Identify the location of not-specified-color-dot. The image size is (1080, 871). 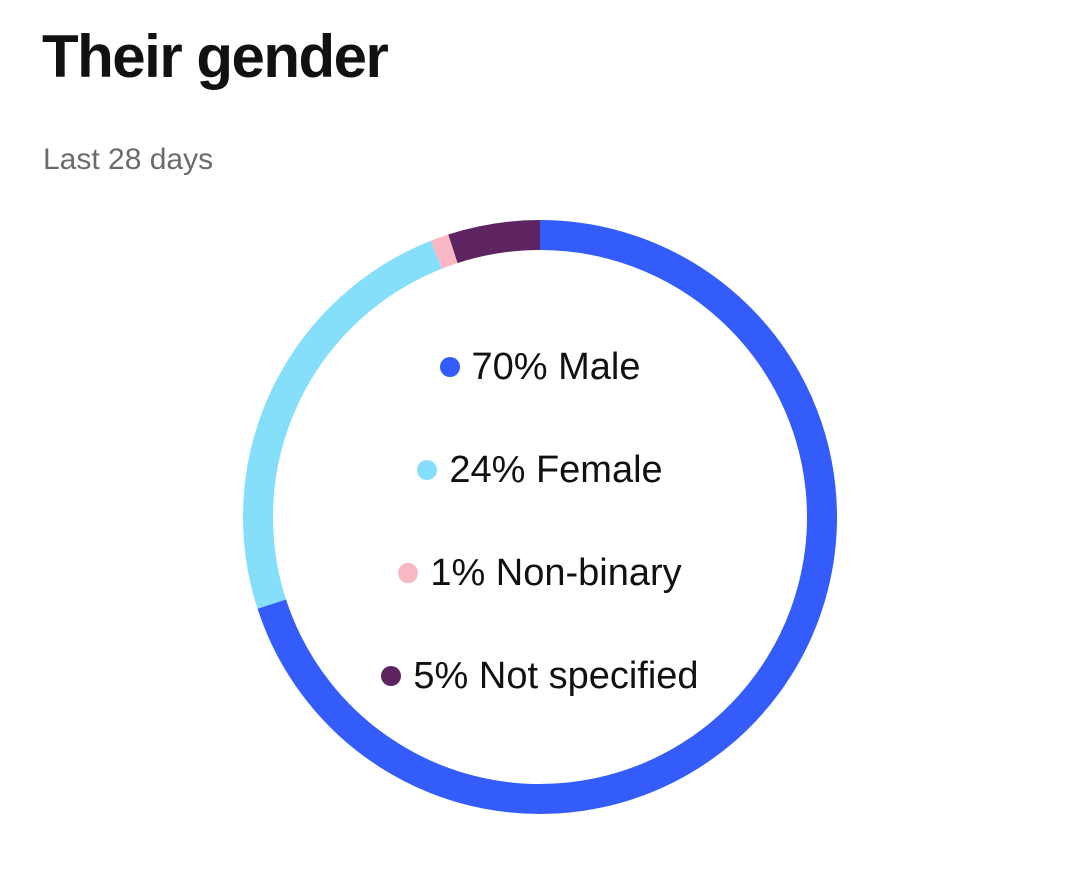
(391, 676).